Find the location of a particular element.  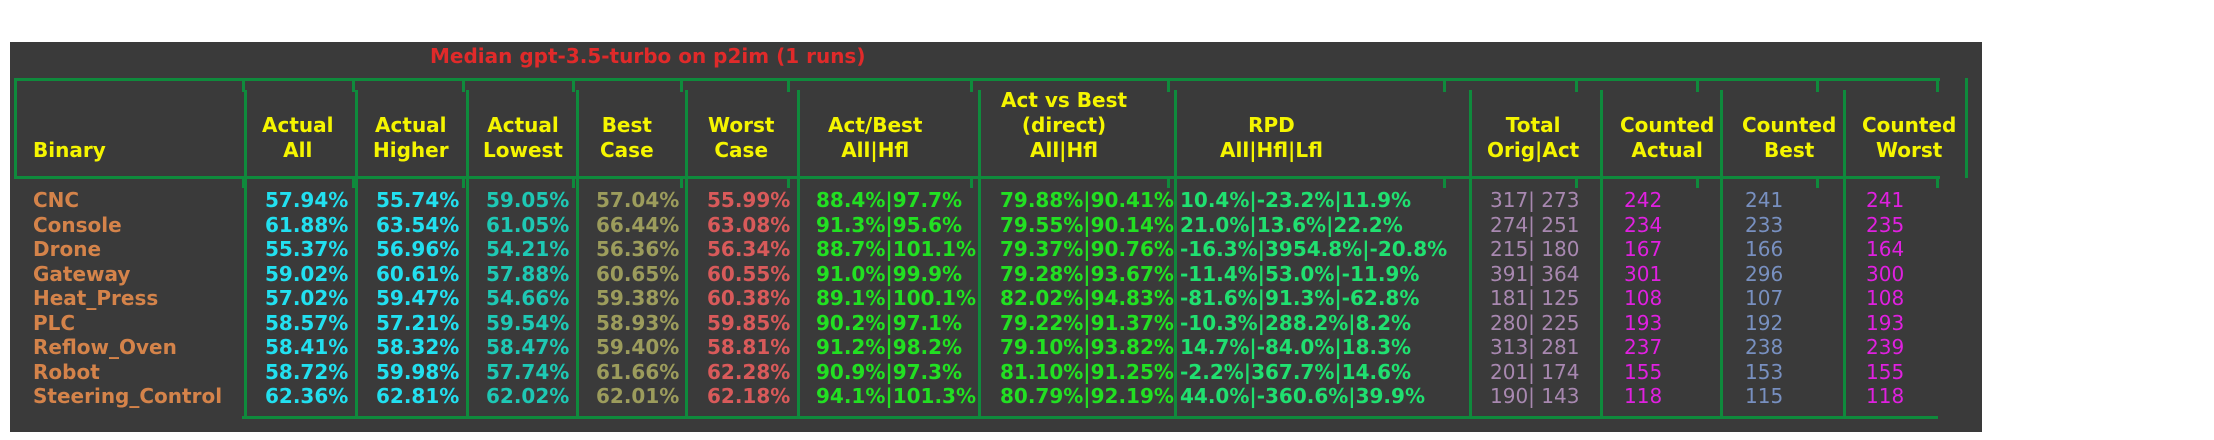

cell-total: 201| 174 is located at coordinates (1535, 371).